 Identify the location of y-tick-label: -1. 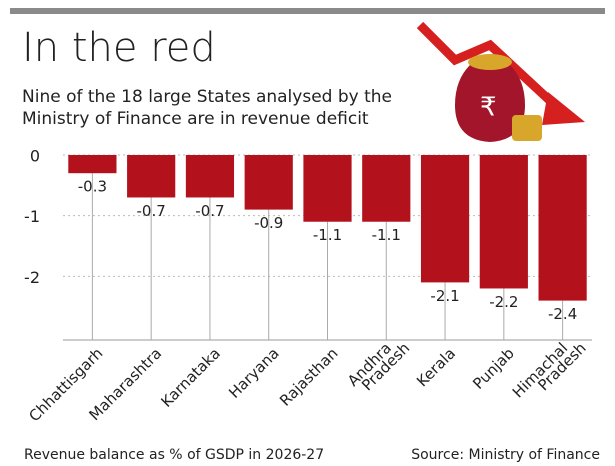
(32, 216).